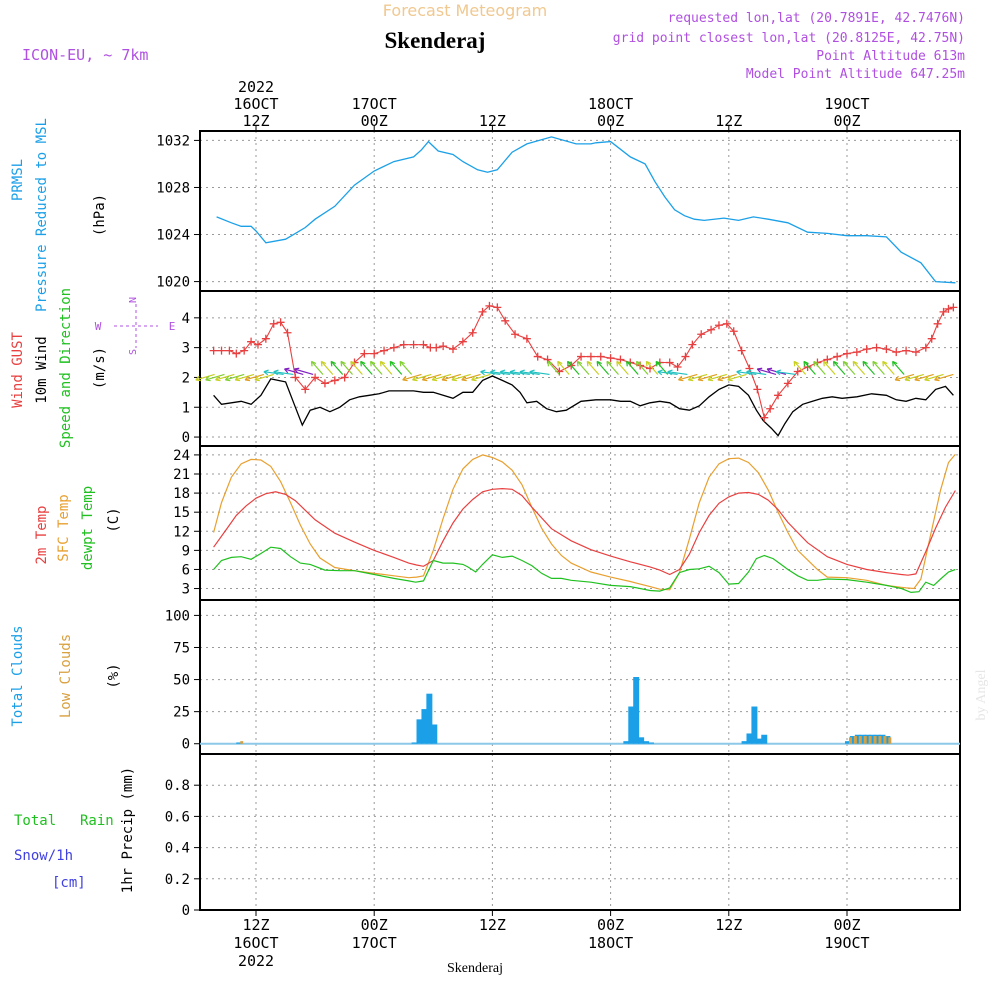  What do you see at coordinates (186, 378) in the screenshot?
I see `y-tick-label: 2` at bounding box center [186, 378].